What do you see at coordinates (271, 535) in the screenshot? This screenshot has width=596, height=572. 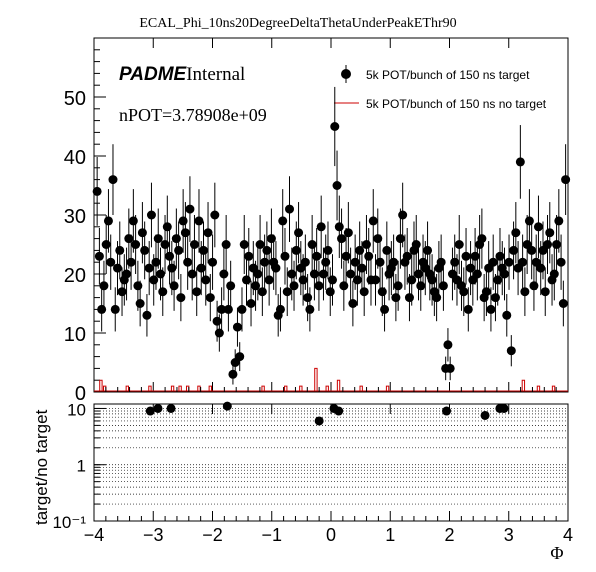 I see `bottom-x-tick-label: −1` at bounding box center [271, 535].